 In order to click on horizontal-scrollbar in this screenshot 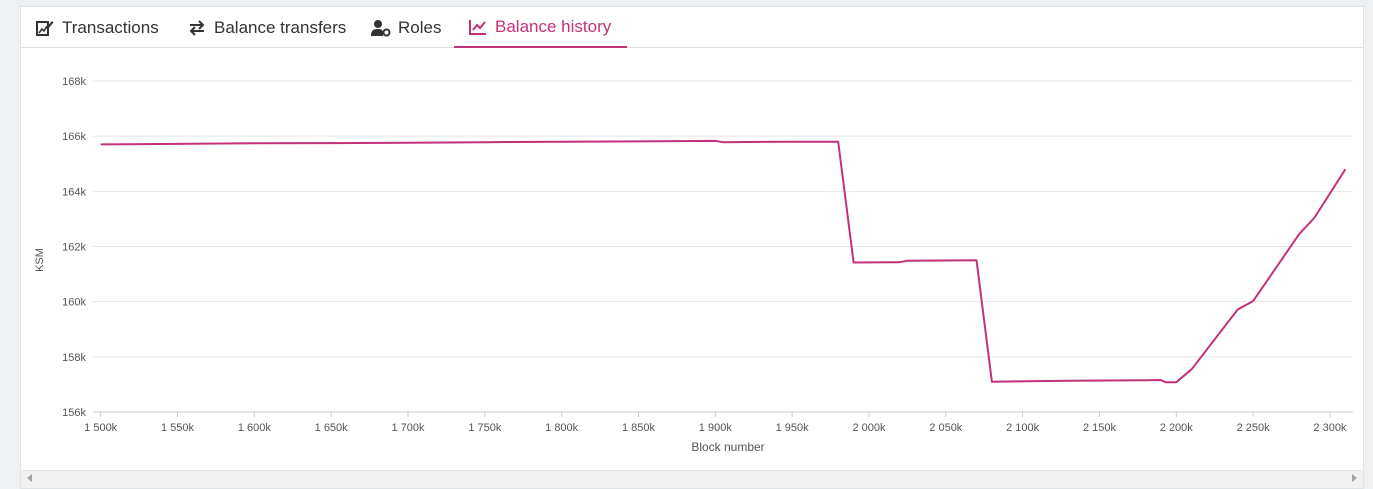, I will do `click(692, 479)`.